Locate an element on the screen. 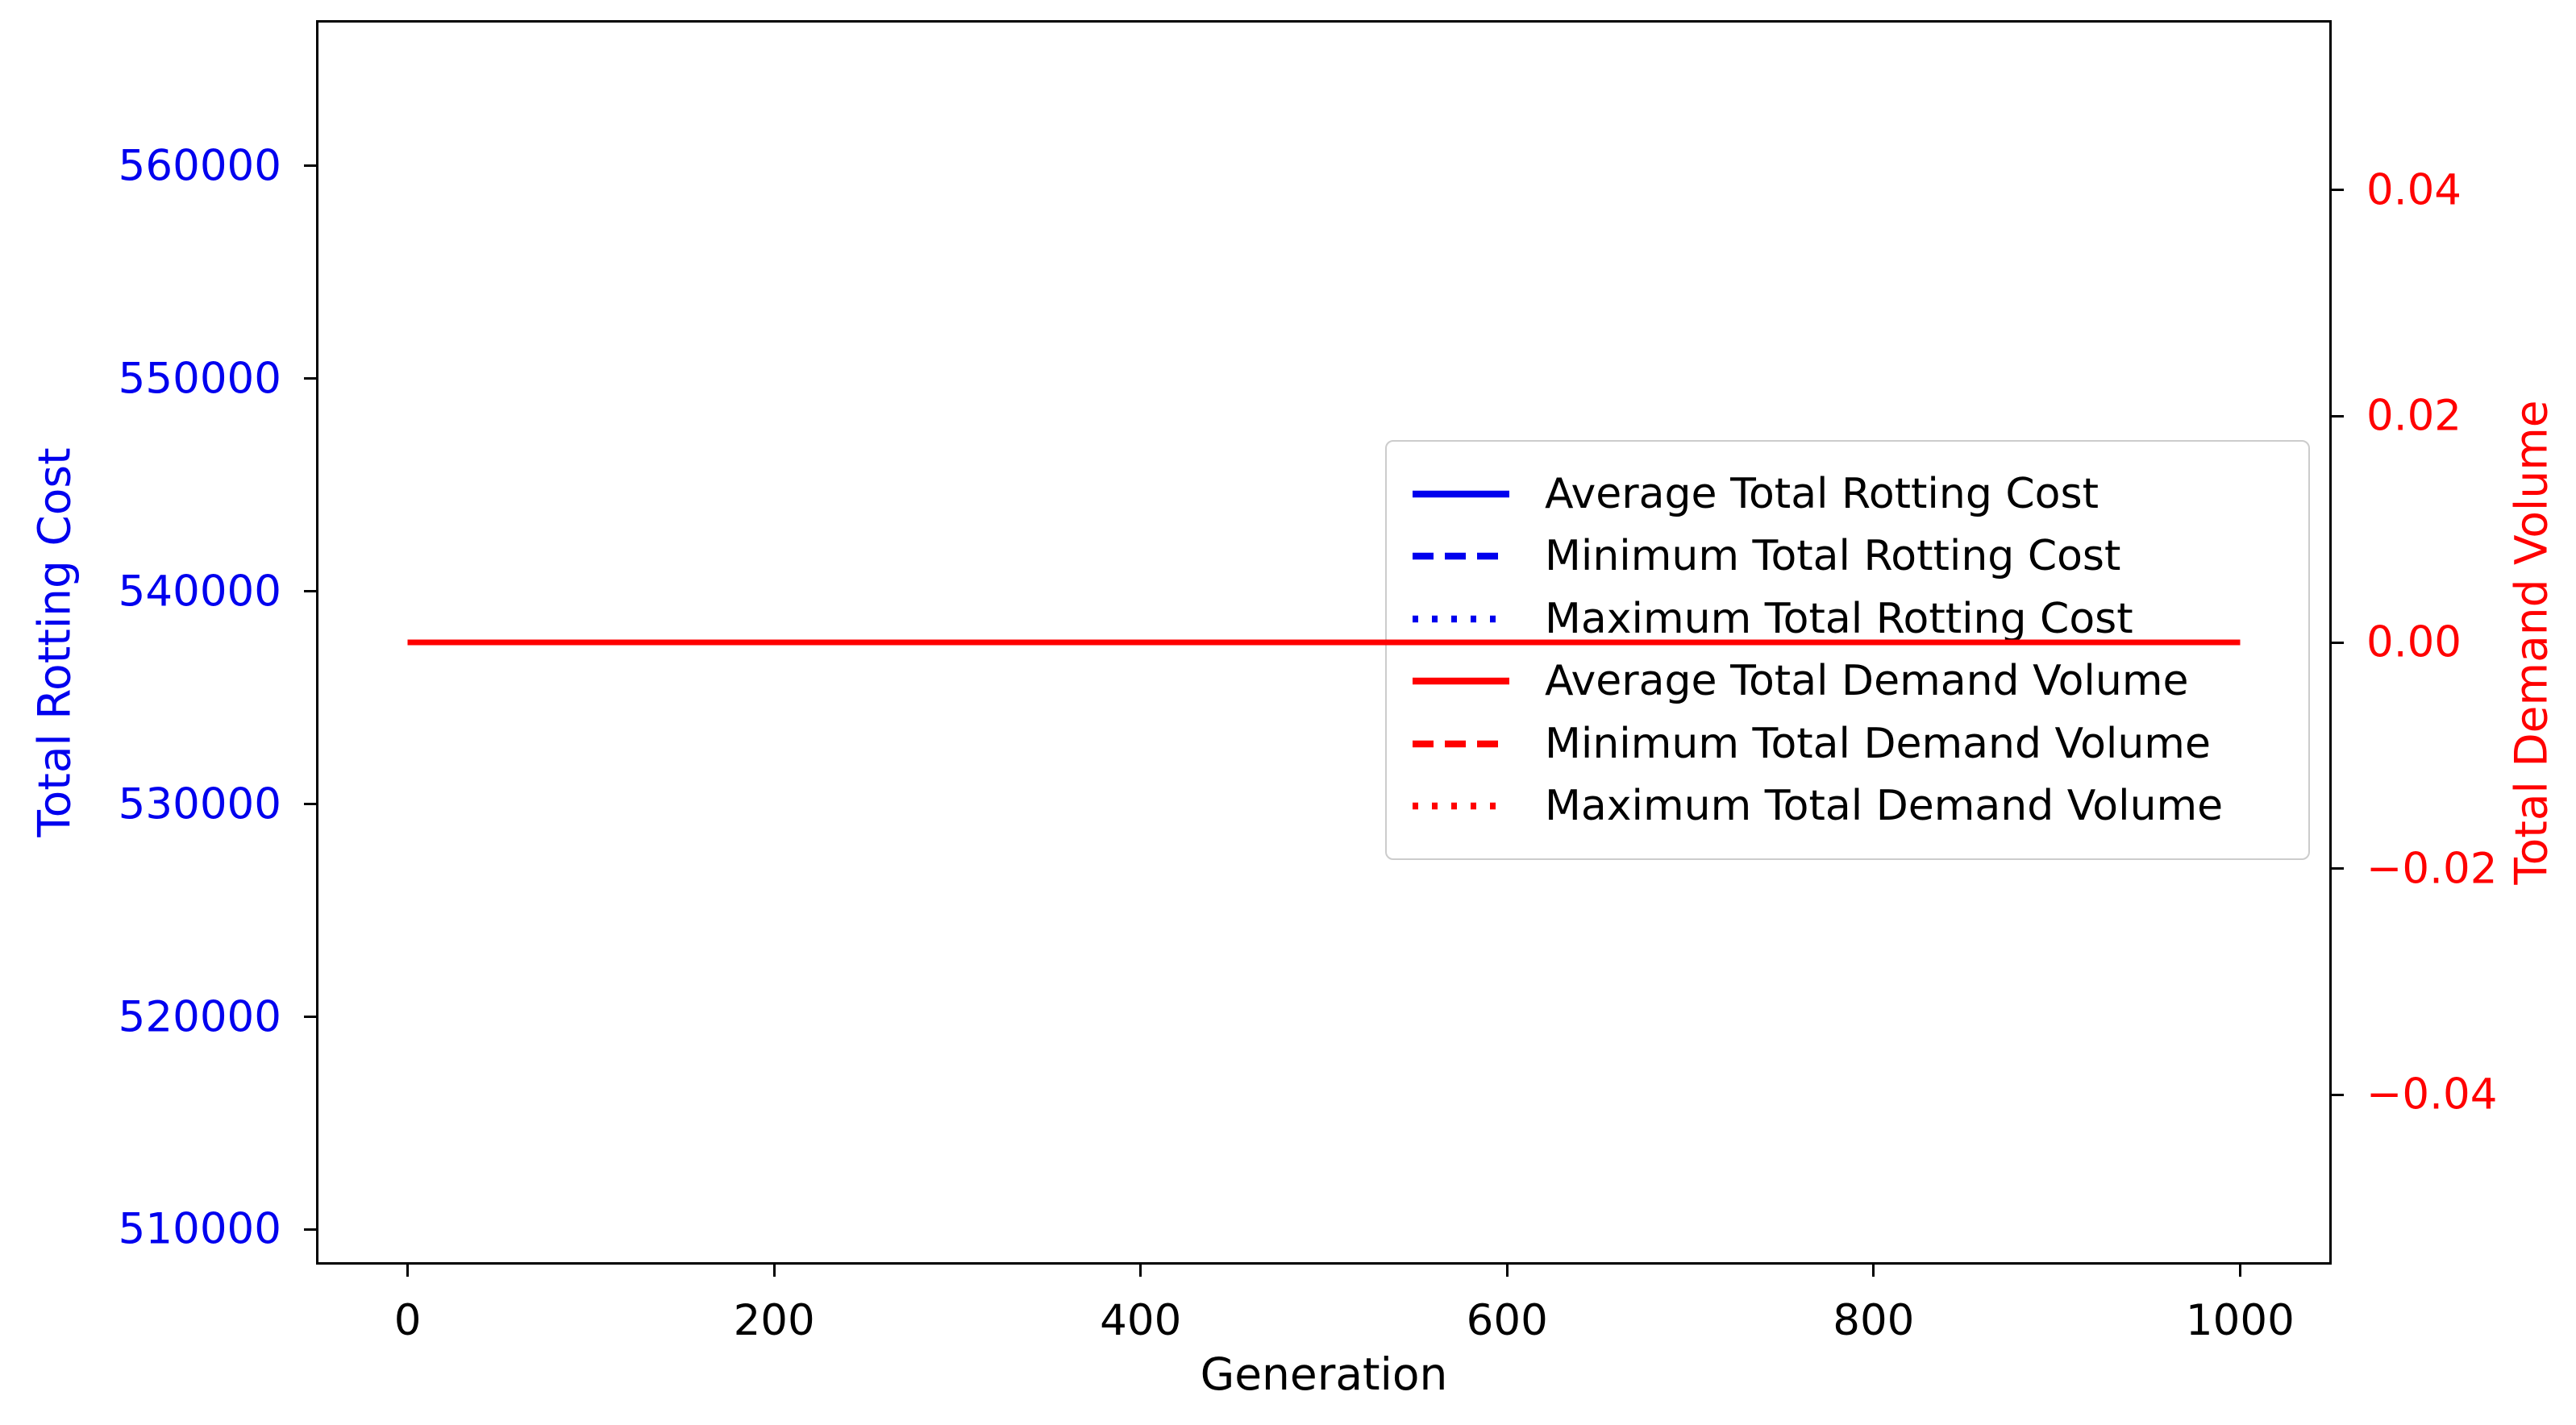  legend-entry: Average Total Rotting Cost is located at coordinates (1847, 494).